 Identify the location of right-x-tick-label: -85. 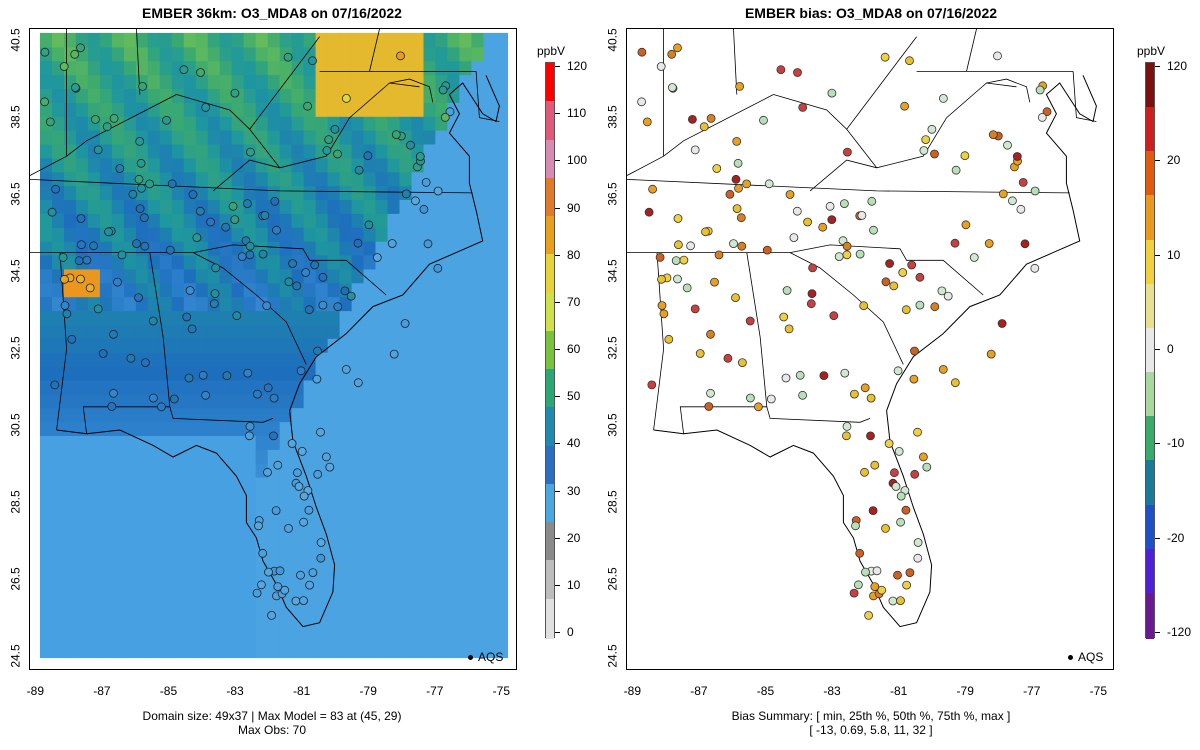
(765, 691).